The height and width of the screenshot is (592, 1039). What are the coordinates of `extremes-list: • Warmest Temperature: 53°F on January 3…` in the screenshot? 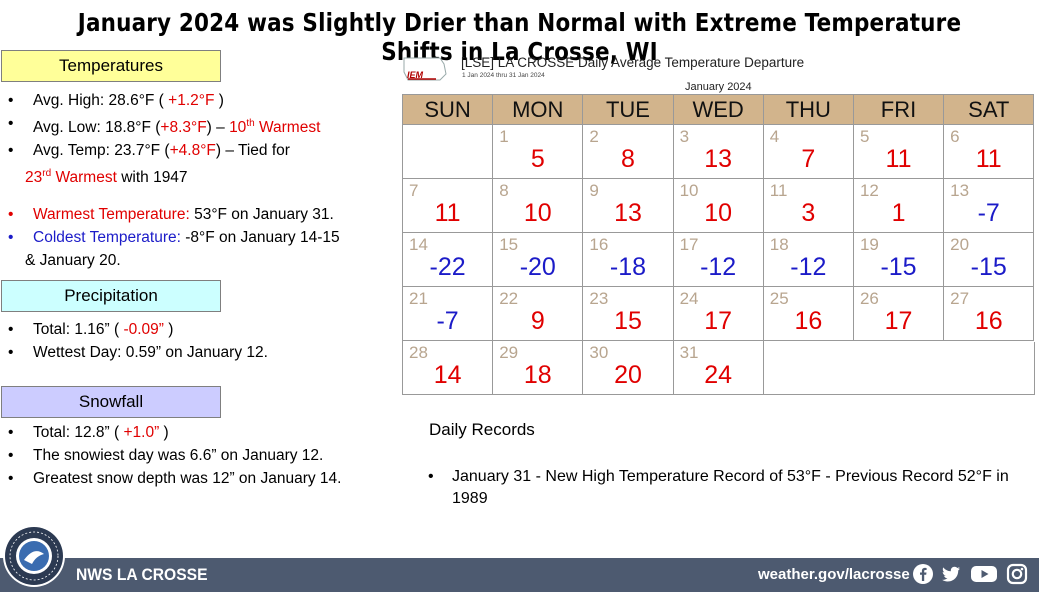 It's located at (174, 237).